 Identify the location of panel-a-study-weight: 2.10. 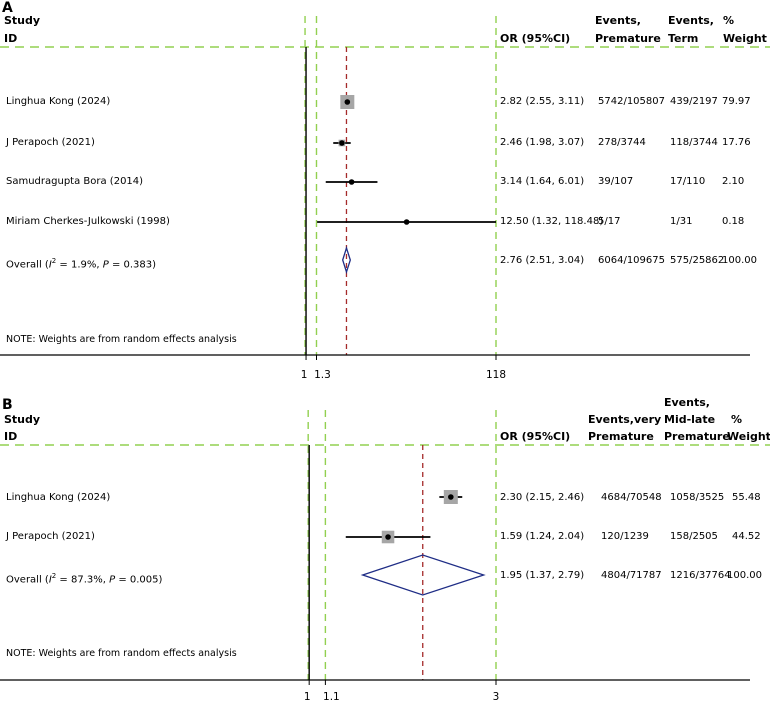
(733, 181).